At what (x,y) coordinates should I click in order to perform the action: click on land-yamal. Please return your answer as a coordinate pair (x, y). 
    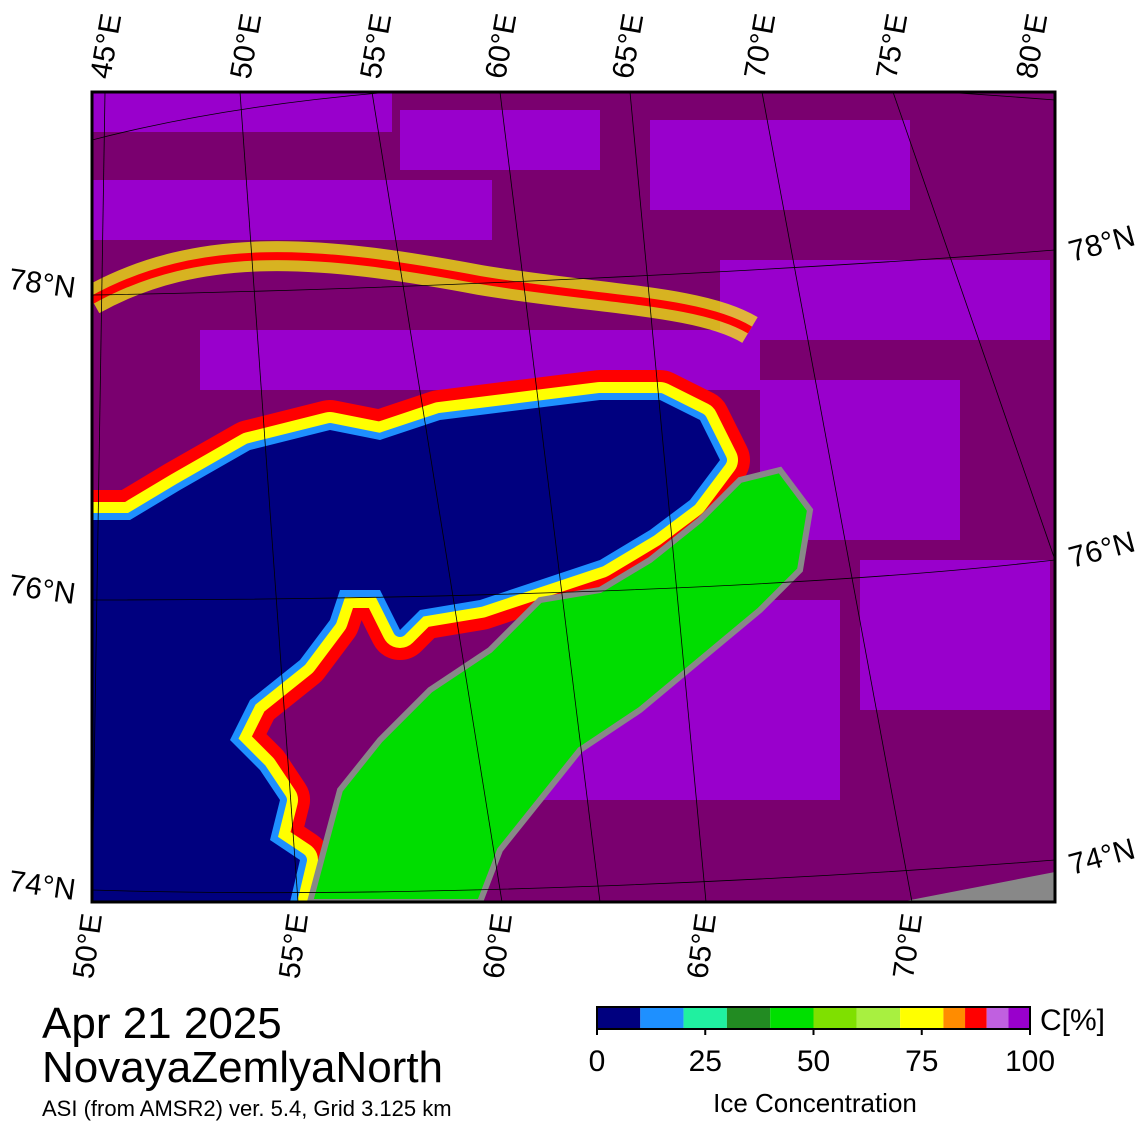
    Looking at the image, I should click on (977, 887).